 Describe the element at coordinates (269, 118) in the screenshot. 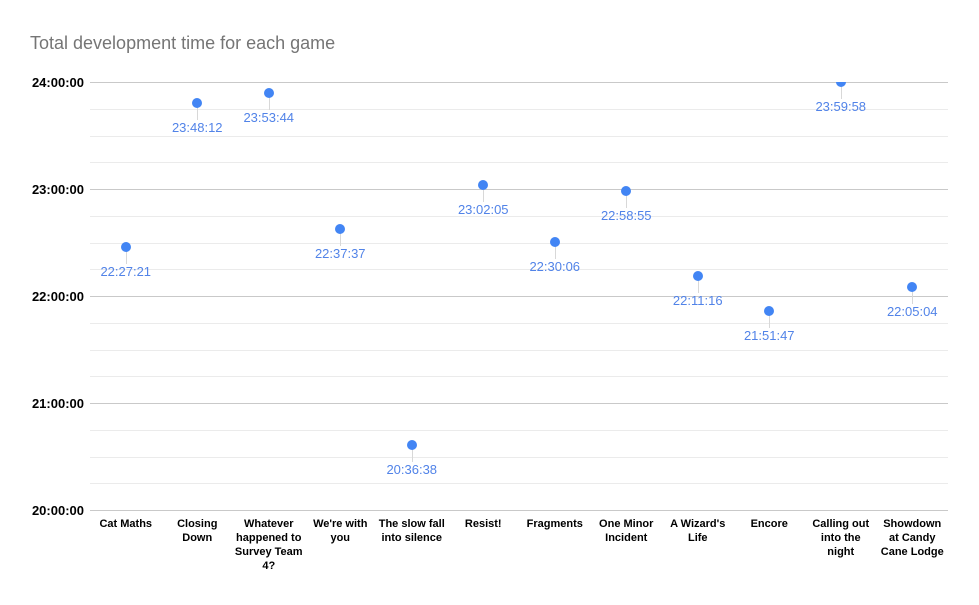

I see `data-point-label: 23:53:44` at that location.